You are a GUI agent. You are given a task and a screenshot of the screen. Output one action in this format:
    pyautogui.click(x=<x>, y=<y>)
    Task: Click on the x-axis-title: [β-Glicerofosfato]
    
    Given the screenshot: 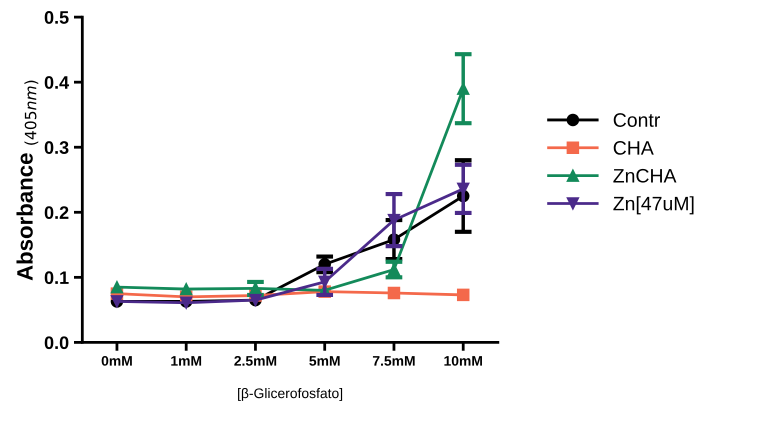 What is the action you would take?
    pyautogui.click(x=290, y=394)
    